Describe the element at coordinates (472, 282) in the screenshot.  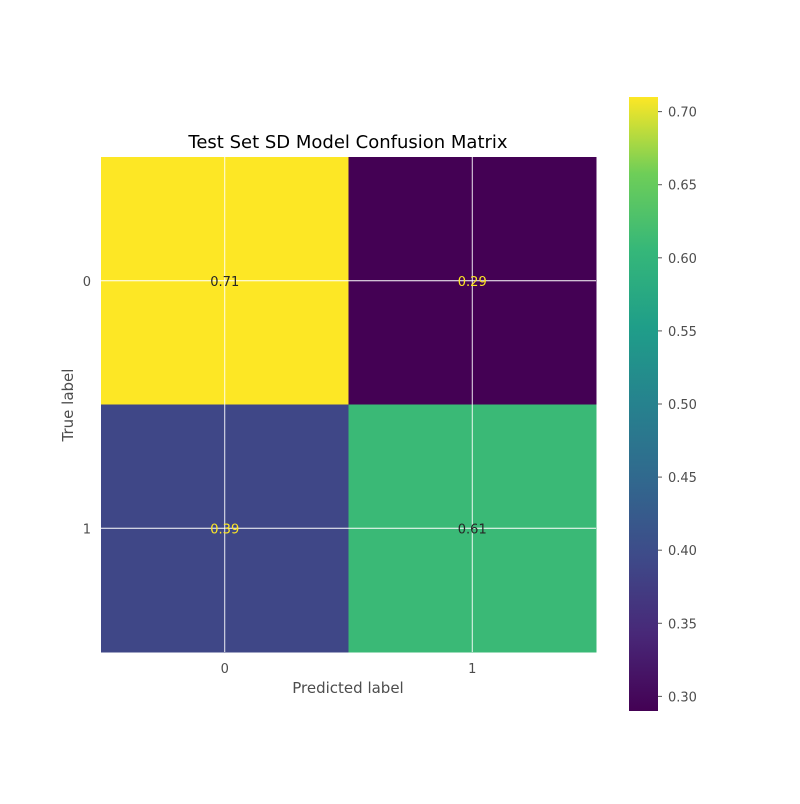
I see `cell-value-0-1: 0.29` at that location.